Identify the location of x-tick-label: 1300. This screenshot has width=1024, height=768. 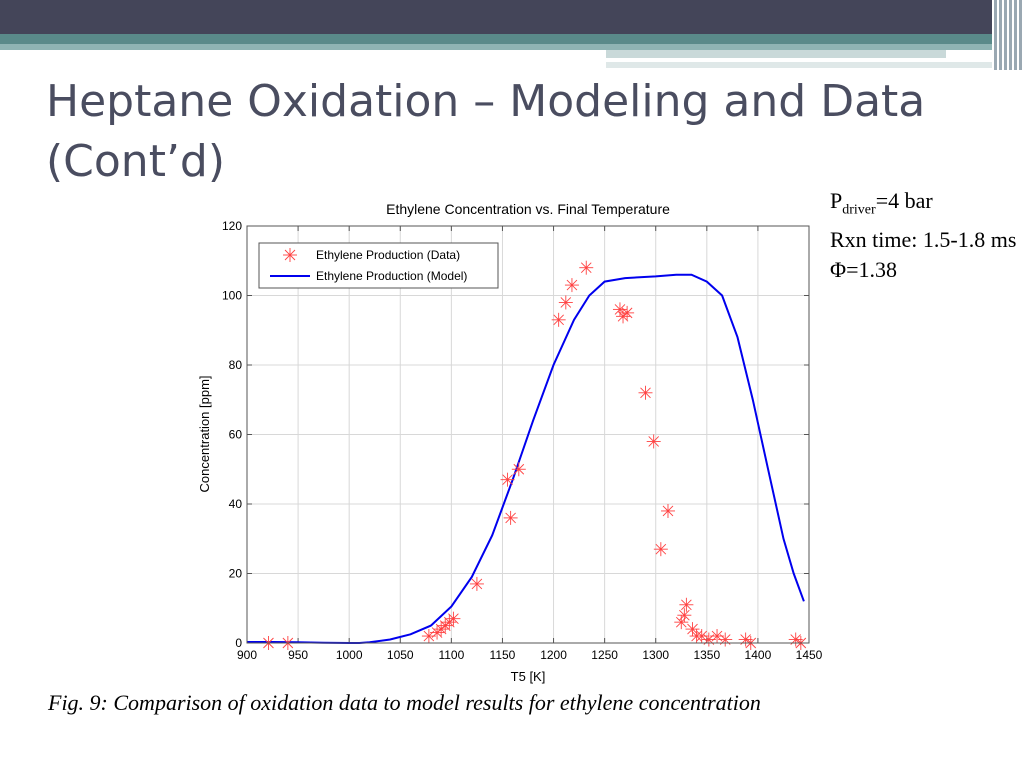
(655, 655).